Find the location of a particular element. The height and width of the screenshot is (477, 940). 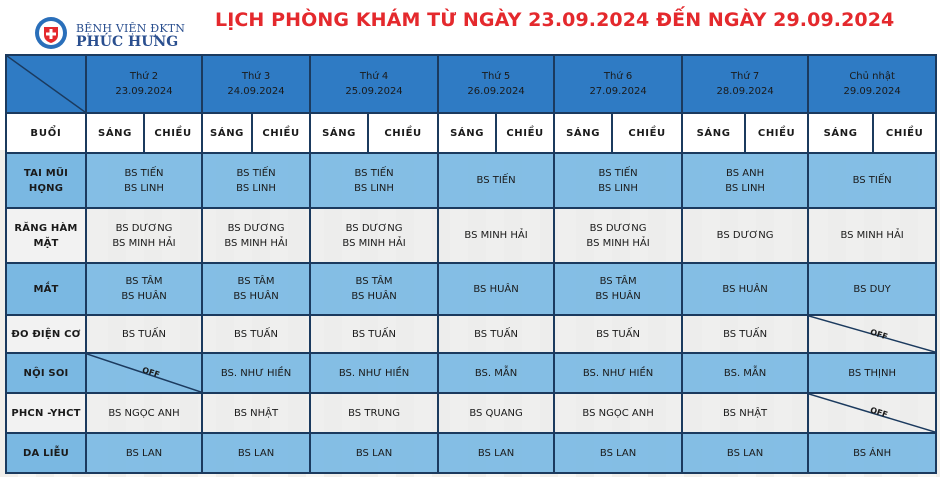

department-label: PHCN -YHCT is located at coordinates (46, 413).